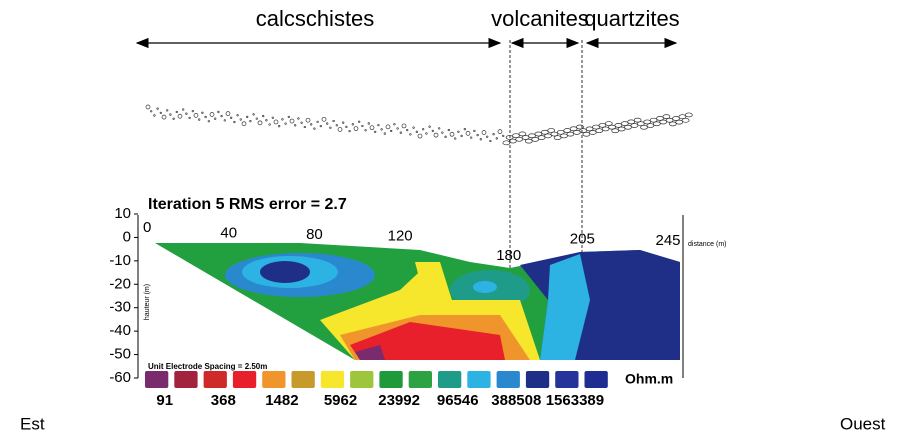  What do you see at coordinates (207, 366) in the screenshot?
I see `note: Unit Electrode Spacing = 2.50m` at bounding box center [207, 366].